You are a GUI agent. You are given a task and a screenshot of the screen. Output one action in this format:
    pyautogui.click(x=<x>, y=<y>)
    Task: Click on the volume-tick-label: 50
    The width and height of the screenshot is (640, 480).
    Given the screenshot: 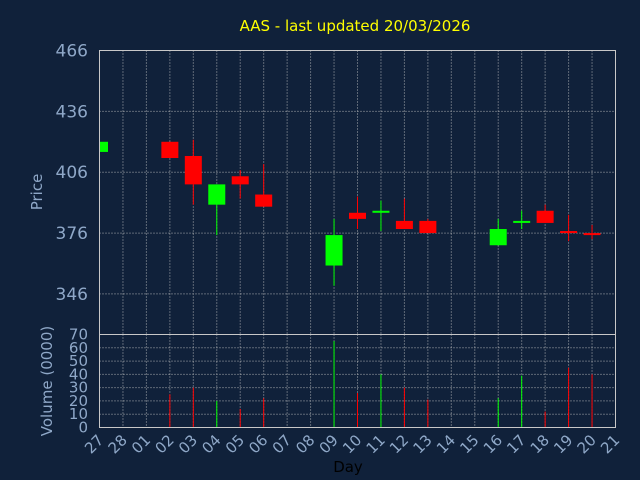 What is the action you would take?
    pyautogui.click(x=78, y=361)
    